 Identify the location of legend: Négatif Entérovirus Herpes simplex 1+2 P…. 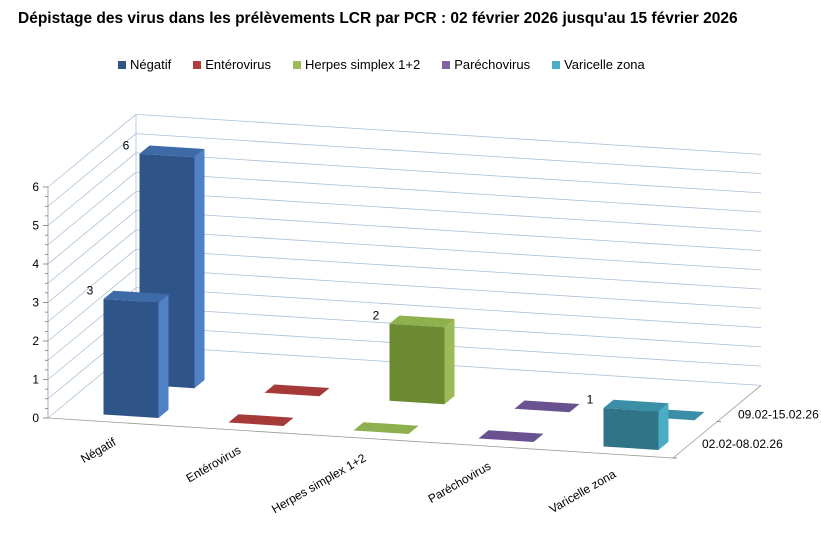
(381, 64).